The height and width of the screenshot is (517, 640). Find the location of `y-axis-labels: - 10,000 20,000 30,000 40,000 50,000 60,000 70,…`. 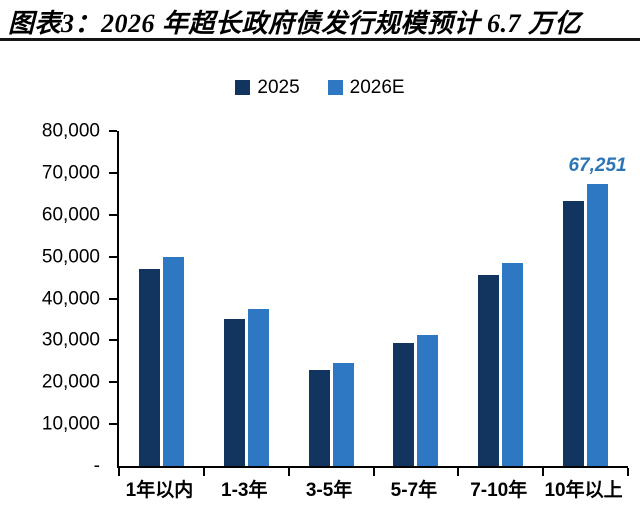

y-axis-labels: - 10,000 20,000 30,000 40,000 50,000 60,000 70,… is located at coordinates (50, 299).